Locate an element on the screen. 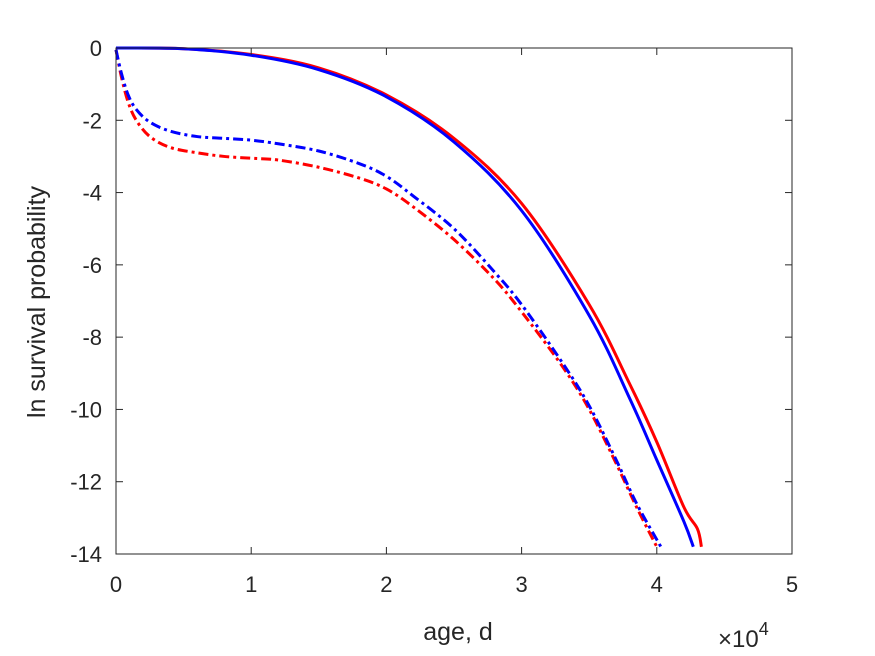  x-axis-label: age, d is located at coordinates (458, 632).